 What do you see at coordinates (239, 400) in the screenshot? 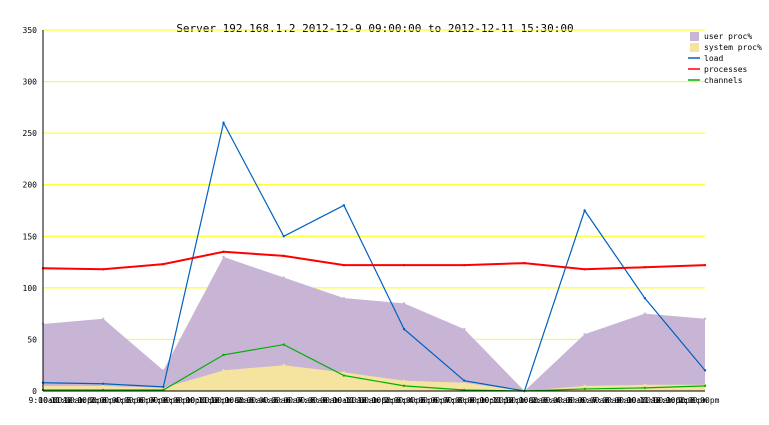
I see `x-tick-label: 1:00am` at bounding box center [239, 400].